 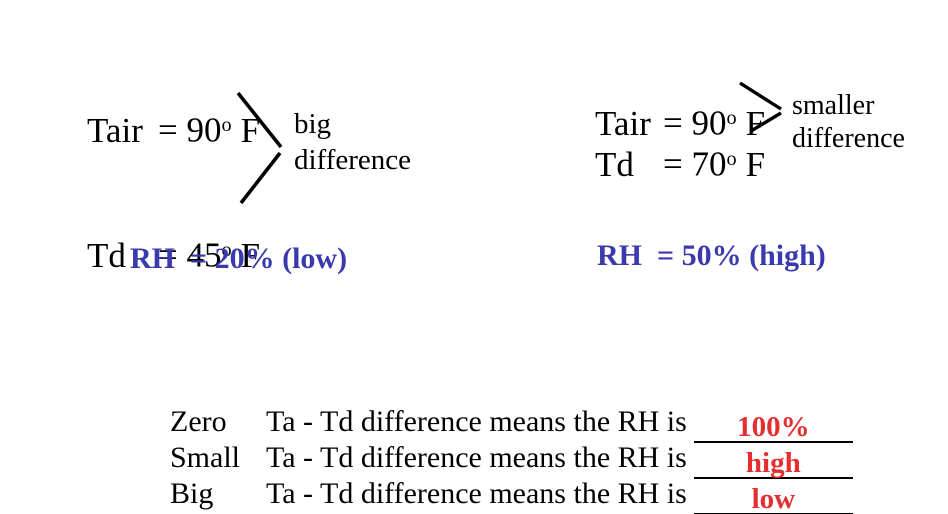 What do you see at coordinates (239, 258) in the screenshot?
I see `left-rh-result: RH = 20% (low)` at bounding box center [239, 258].